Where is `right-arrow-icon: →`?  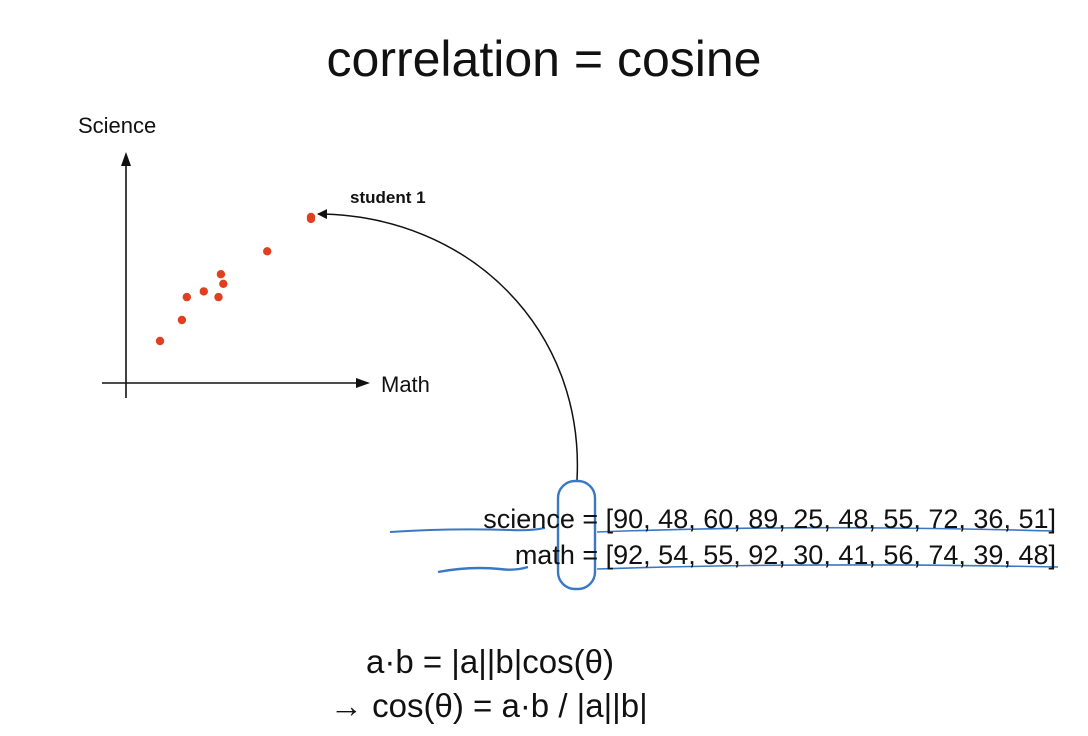 right-arrow-icon: → is located at coordinates (346, 705).